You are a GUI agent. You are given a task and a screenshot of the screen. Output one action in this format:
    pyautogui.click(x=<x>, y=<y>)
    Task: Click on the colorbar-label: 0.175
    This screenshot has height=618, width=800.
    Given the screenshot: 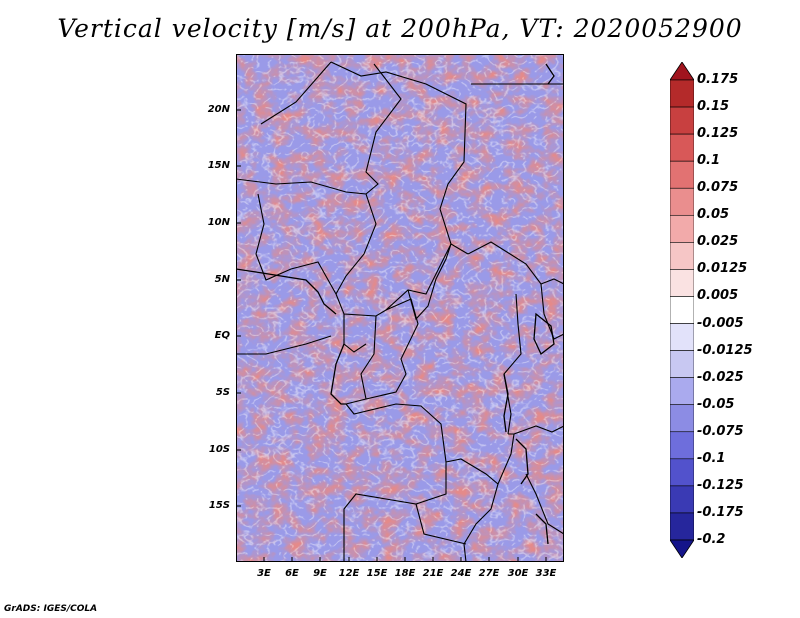 What is the action you would take?
    pyautogui.click(x=718, y=79)
    